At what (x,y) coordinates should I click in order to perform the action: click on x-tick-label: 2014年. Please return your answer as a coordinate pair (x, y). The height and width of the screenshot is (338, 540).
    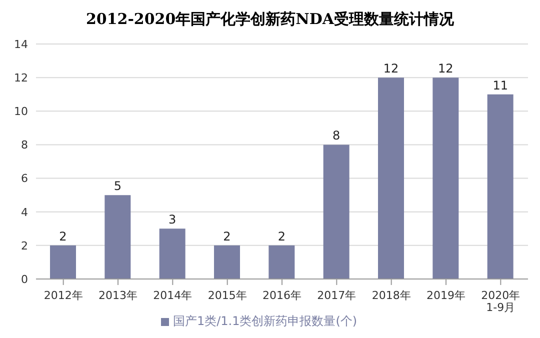
    Looking at the image, I should click on (172, 295).